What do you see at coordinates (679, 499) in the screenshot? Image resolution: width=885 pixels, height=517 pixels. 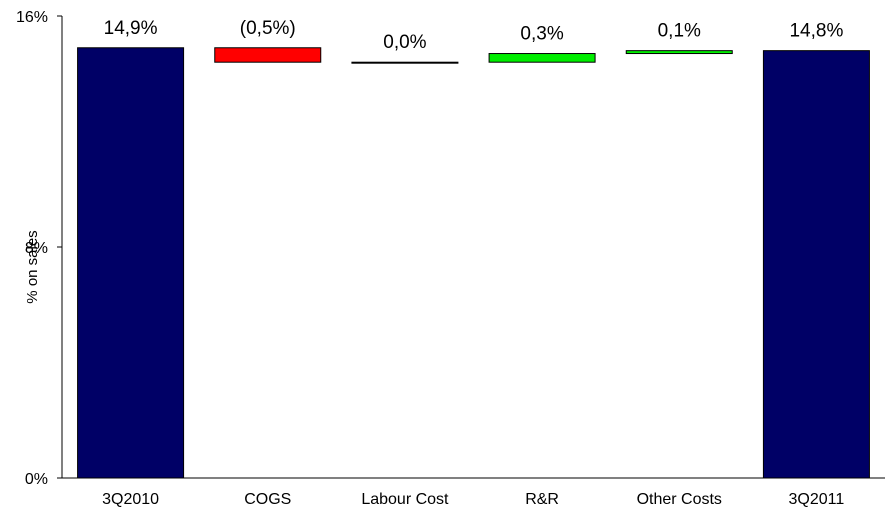 I see `category-label-other-costs: Other Costs` at bounding box center [679, 499].